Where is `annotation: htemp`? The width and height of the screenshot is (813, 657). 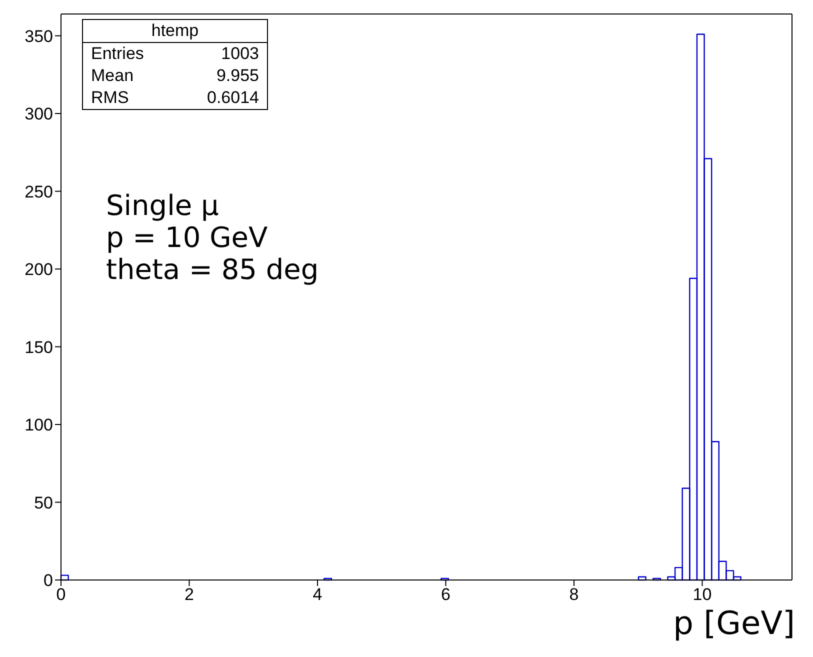
annotation: htemp is located at coordinates (175, 31).